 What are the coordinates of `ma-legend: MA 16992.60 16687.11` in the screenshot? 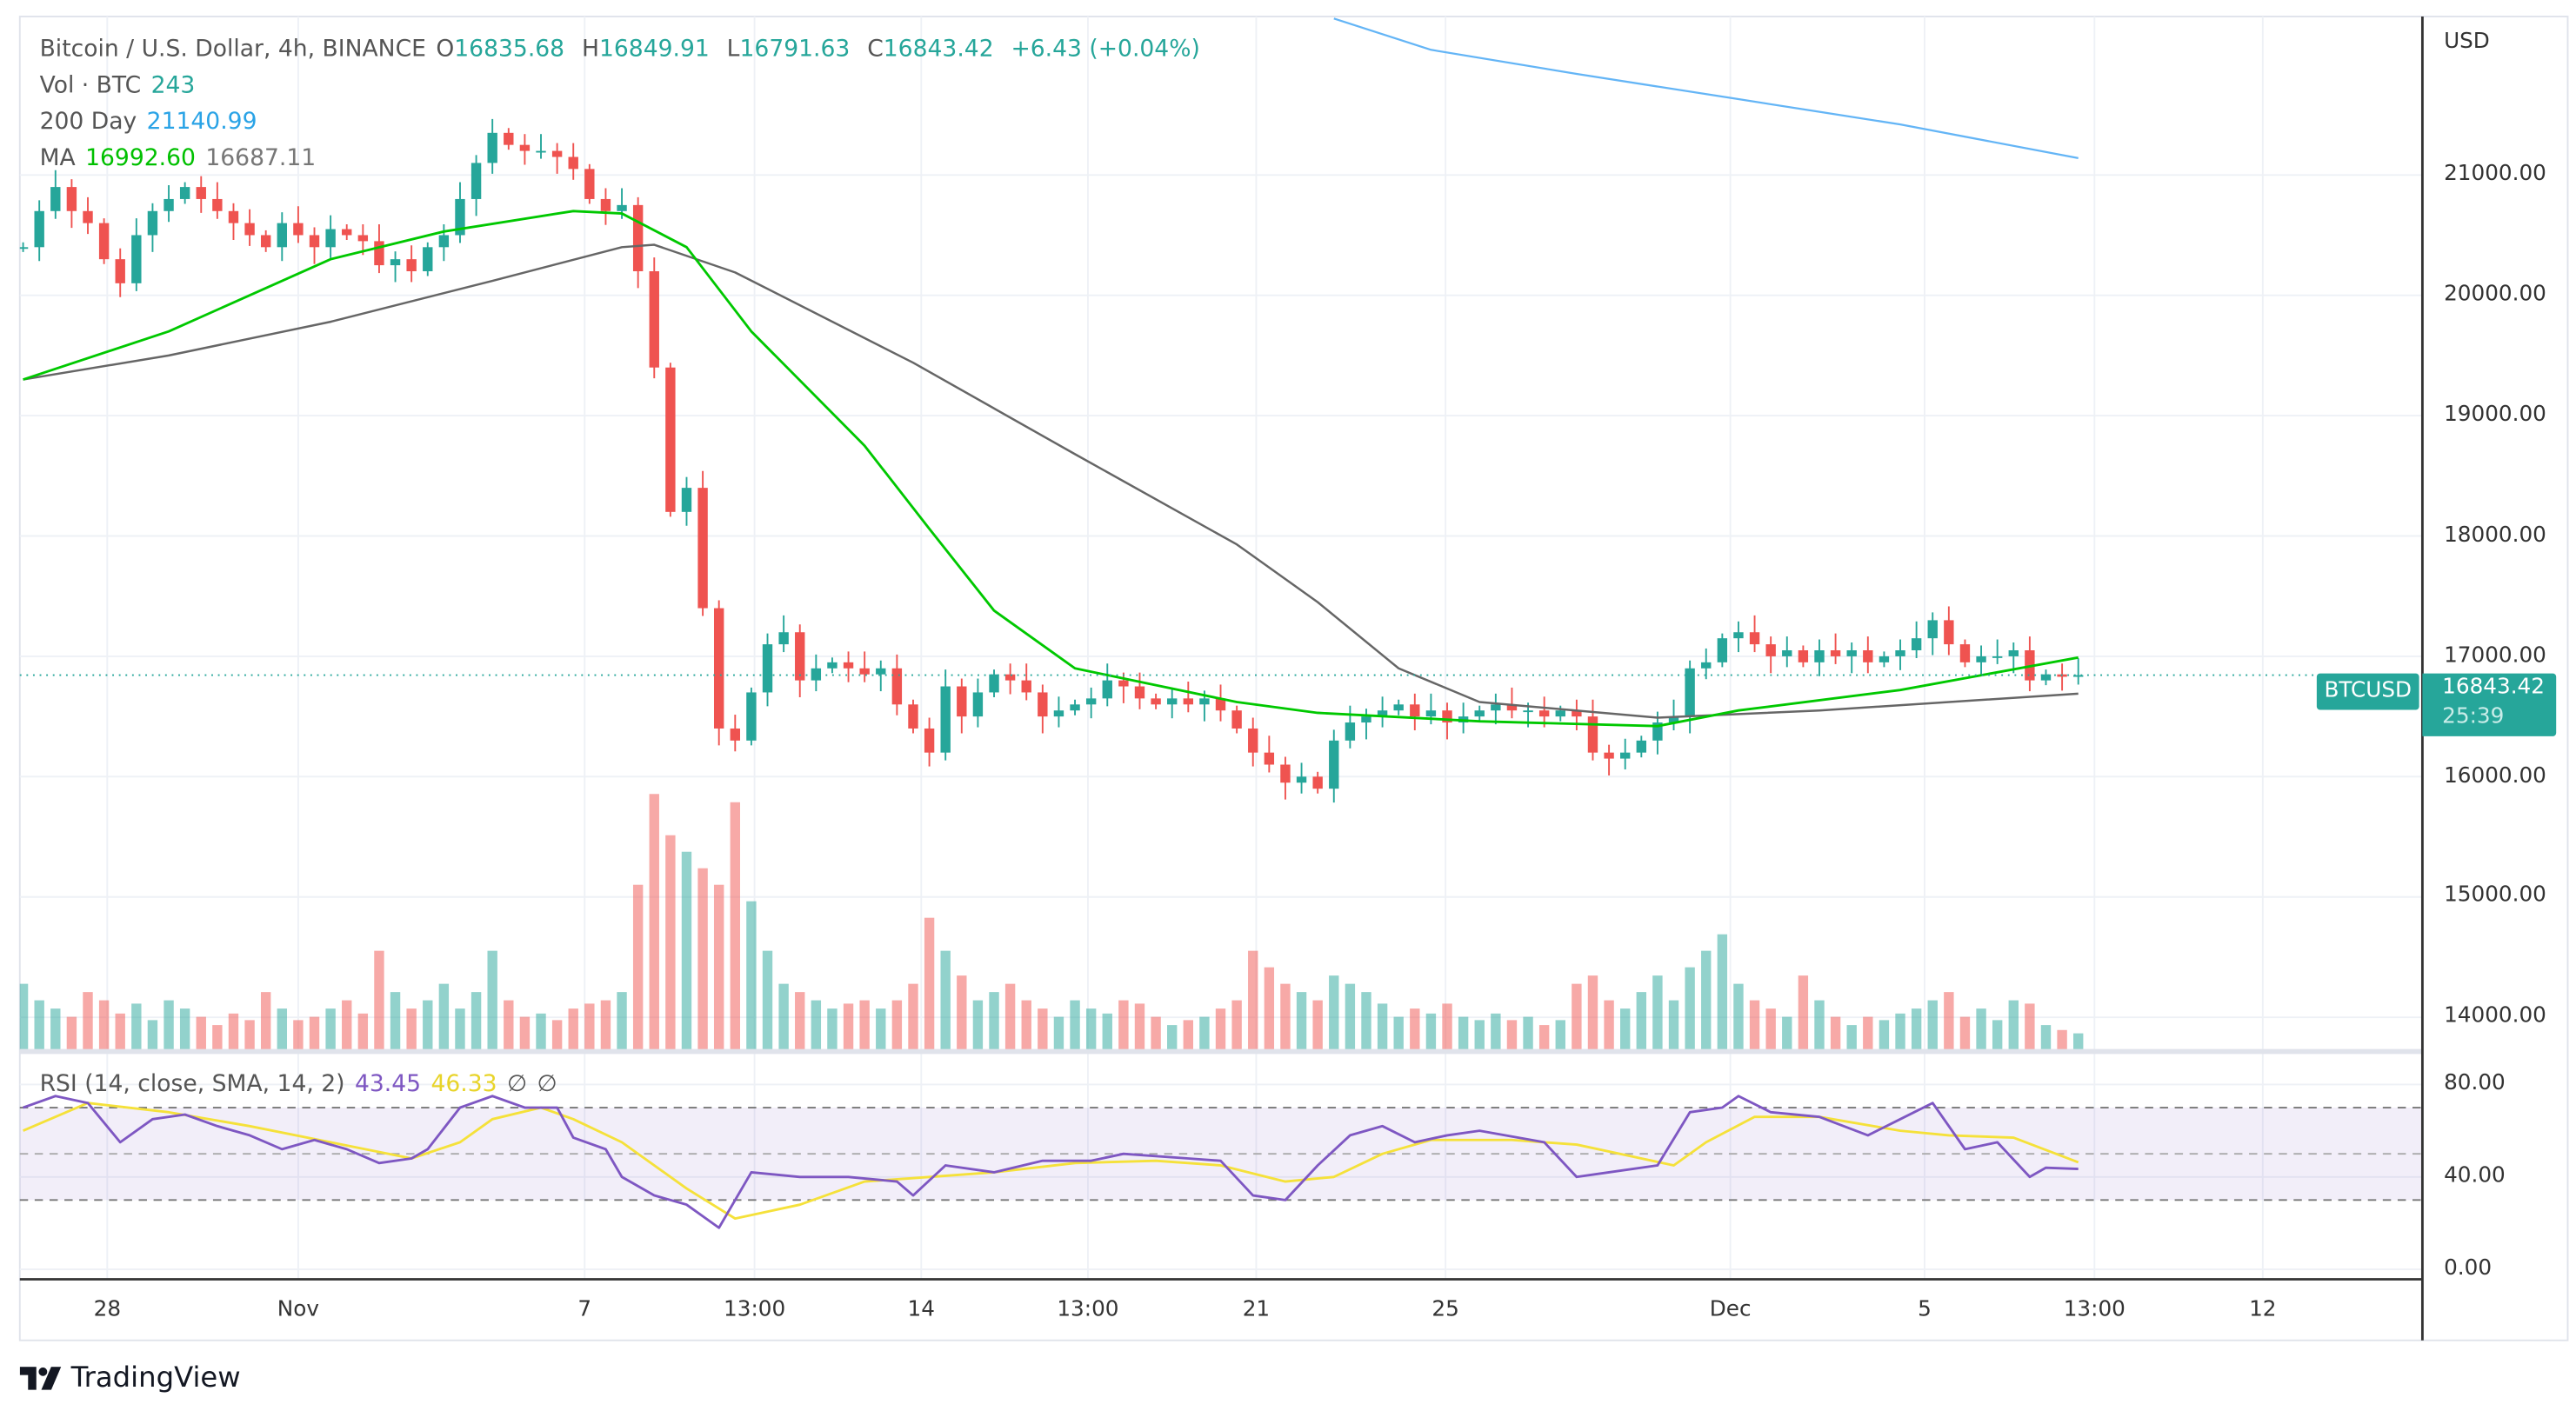 It's located at (183, 158).